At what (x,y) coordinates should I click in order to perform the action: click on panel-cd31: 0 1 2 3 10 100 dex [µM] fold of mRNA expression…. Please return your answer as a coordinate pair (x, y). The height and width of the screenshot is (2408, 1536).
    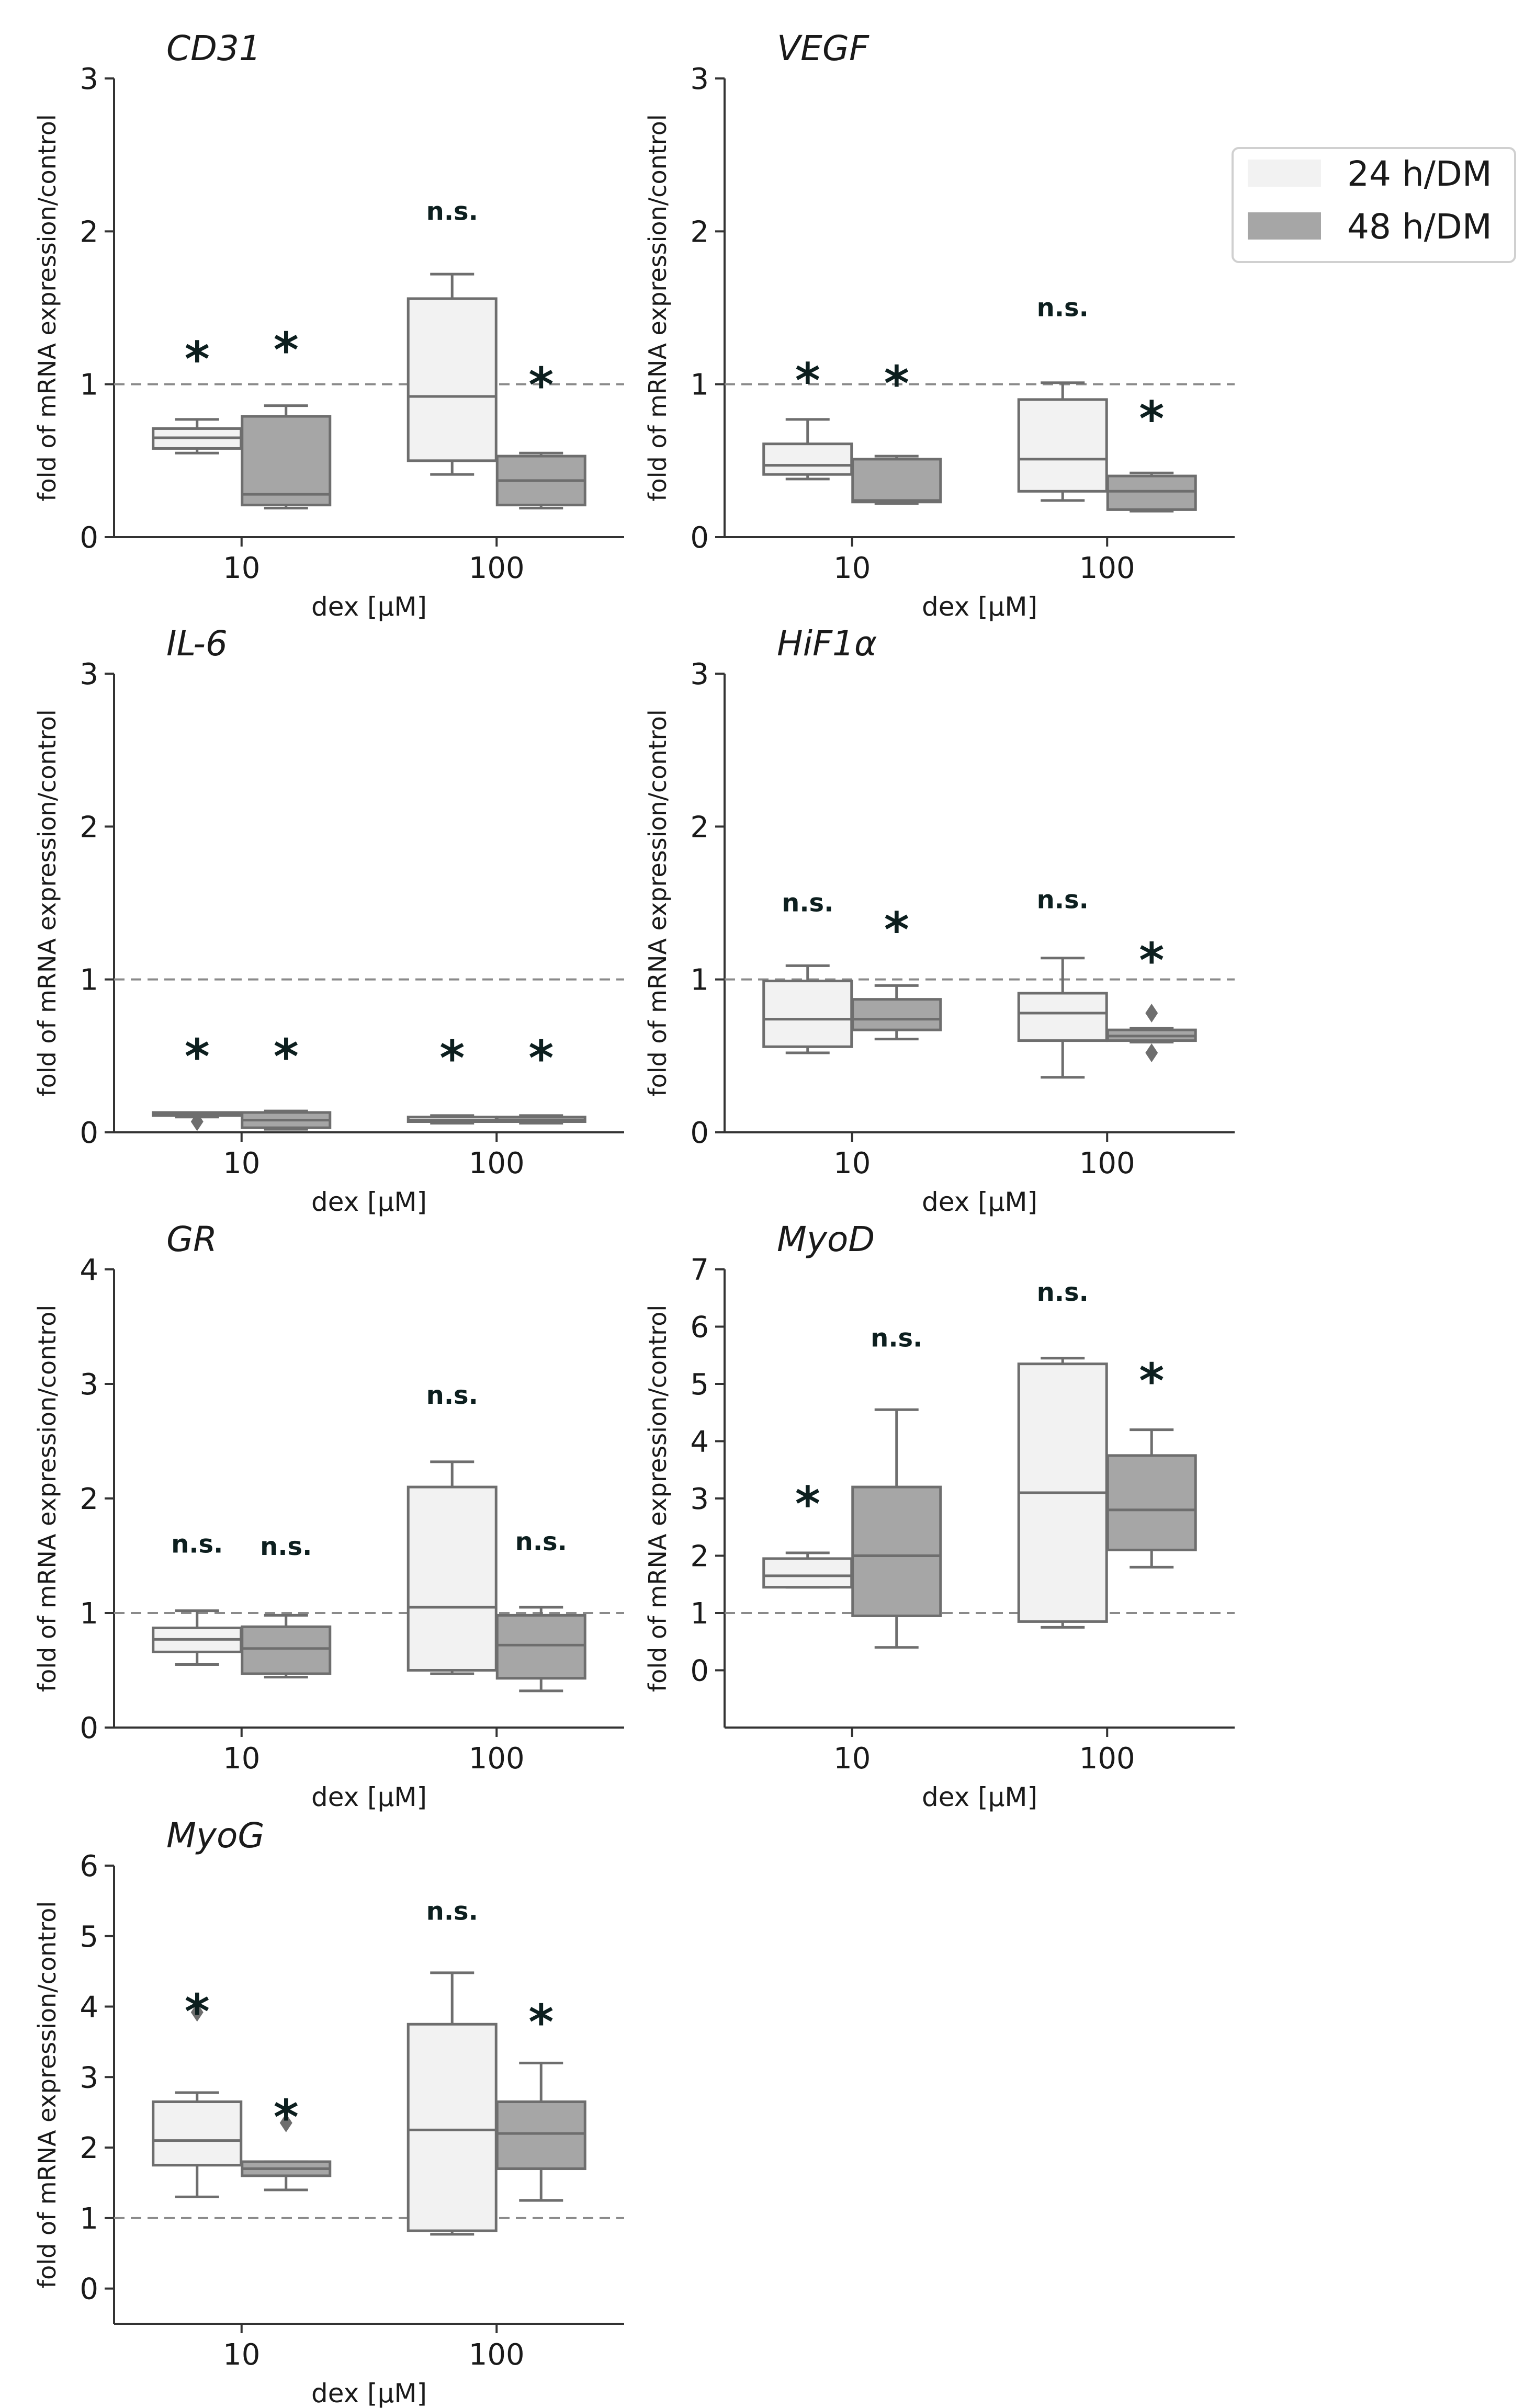
    Looking at the image, I should click on (328, 325).